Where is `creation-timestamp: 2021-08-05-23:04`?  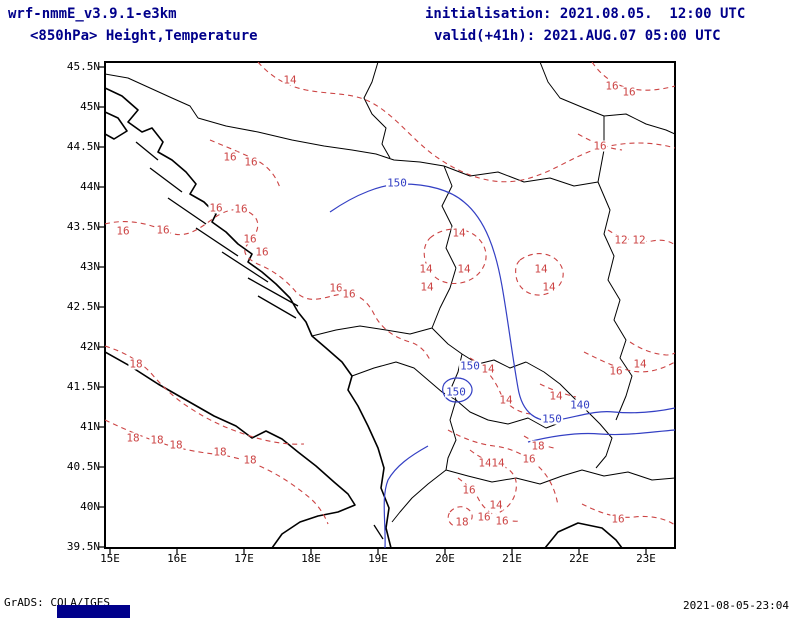 creation-timestamp: 2021-08-05-23:04 is located at coordinates (736, 605).